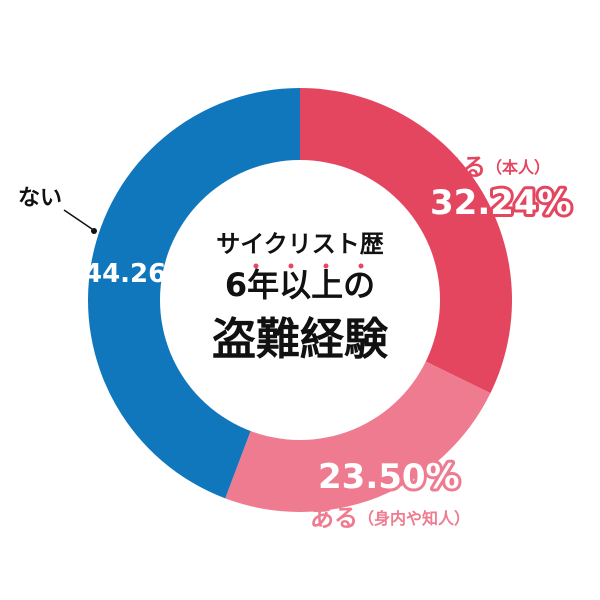 The height and width of the screenshot is (600, 600). I want to click on center-line-2: 6年以上の, so click(300, 285).